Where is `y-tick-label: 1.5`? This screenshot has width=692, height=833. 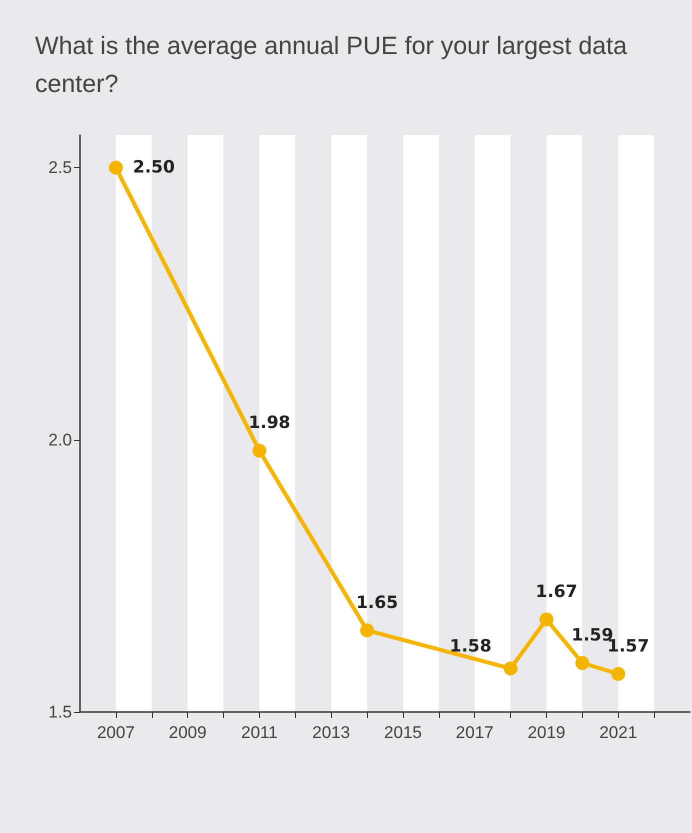
y-tick-label: 1.5 is located at coordinates (60, 712).